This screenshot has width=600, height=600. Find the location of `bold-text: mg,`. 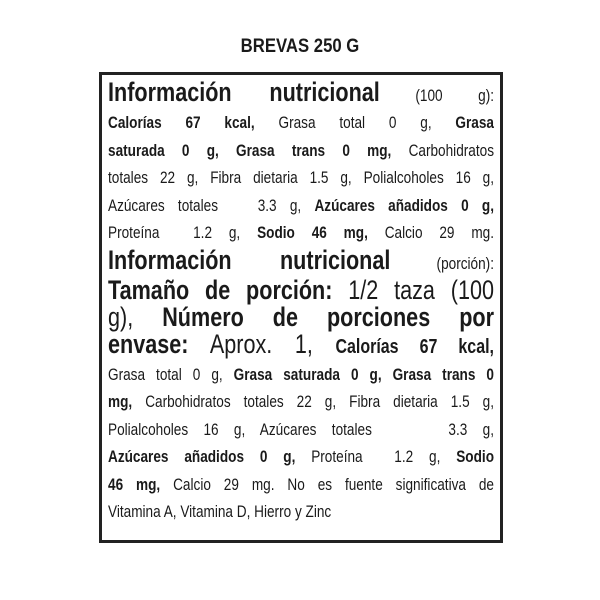

bold-text: mg, is located at coordinates (120, 401).